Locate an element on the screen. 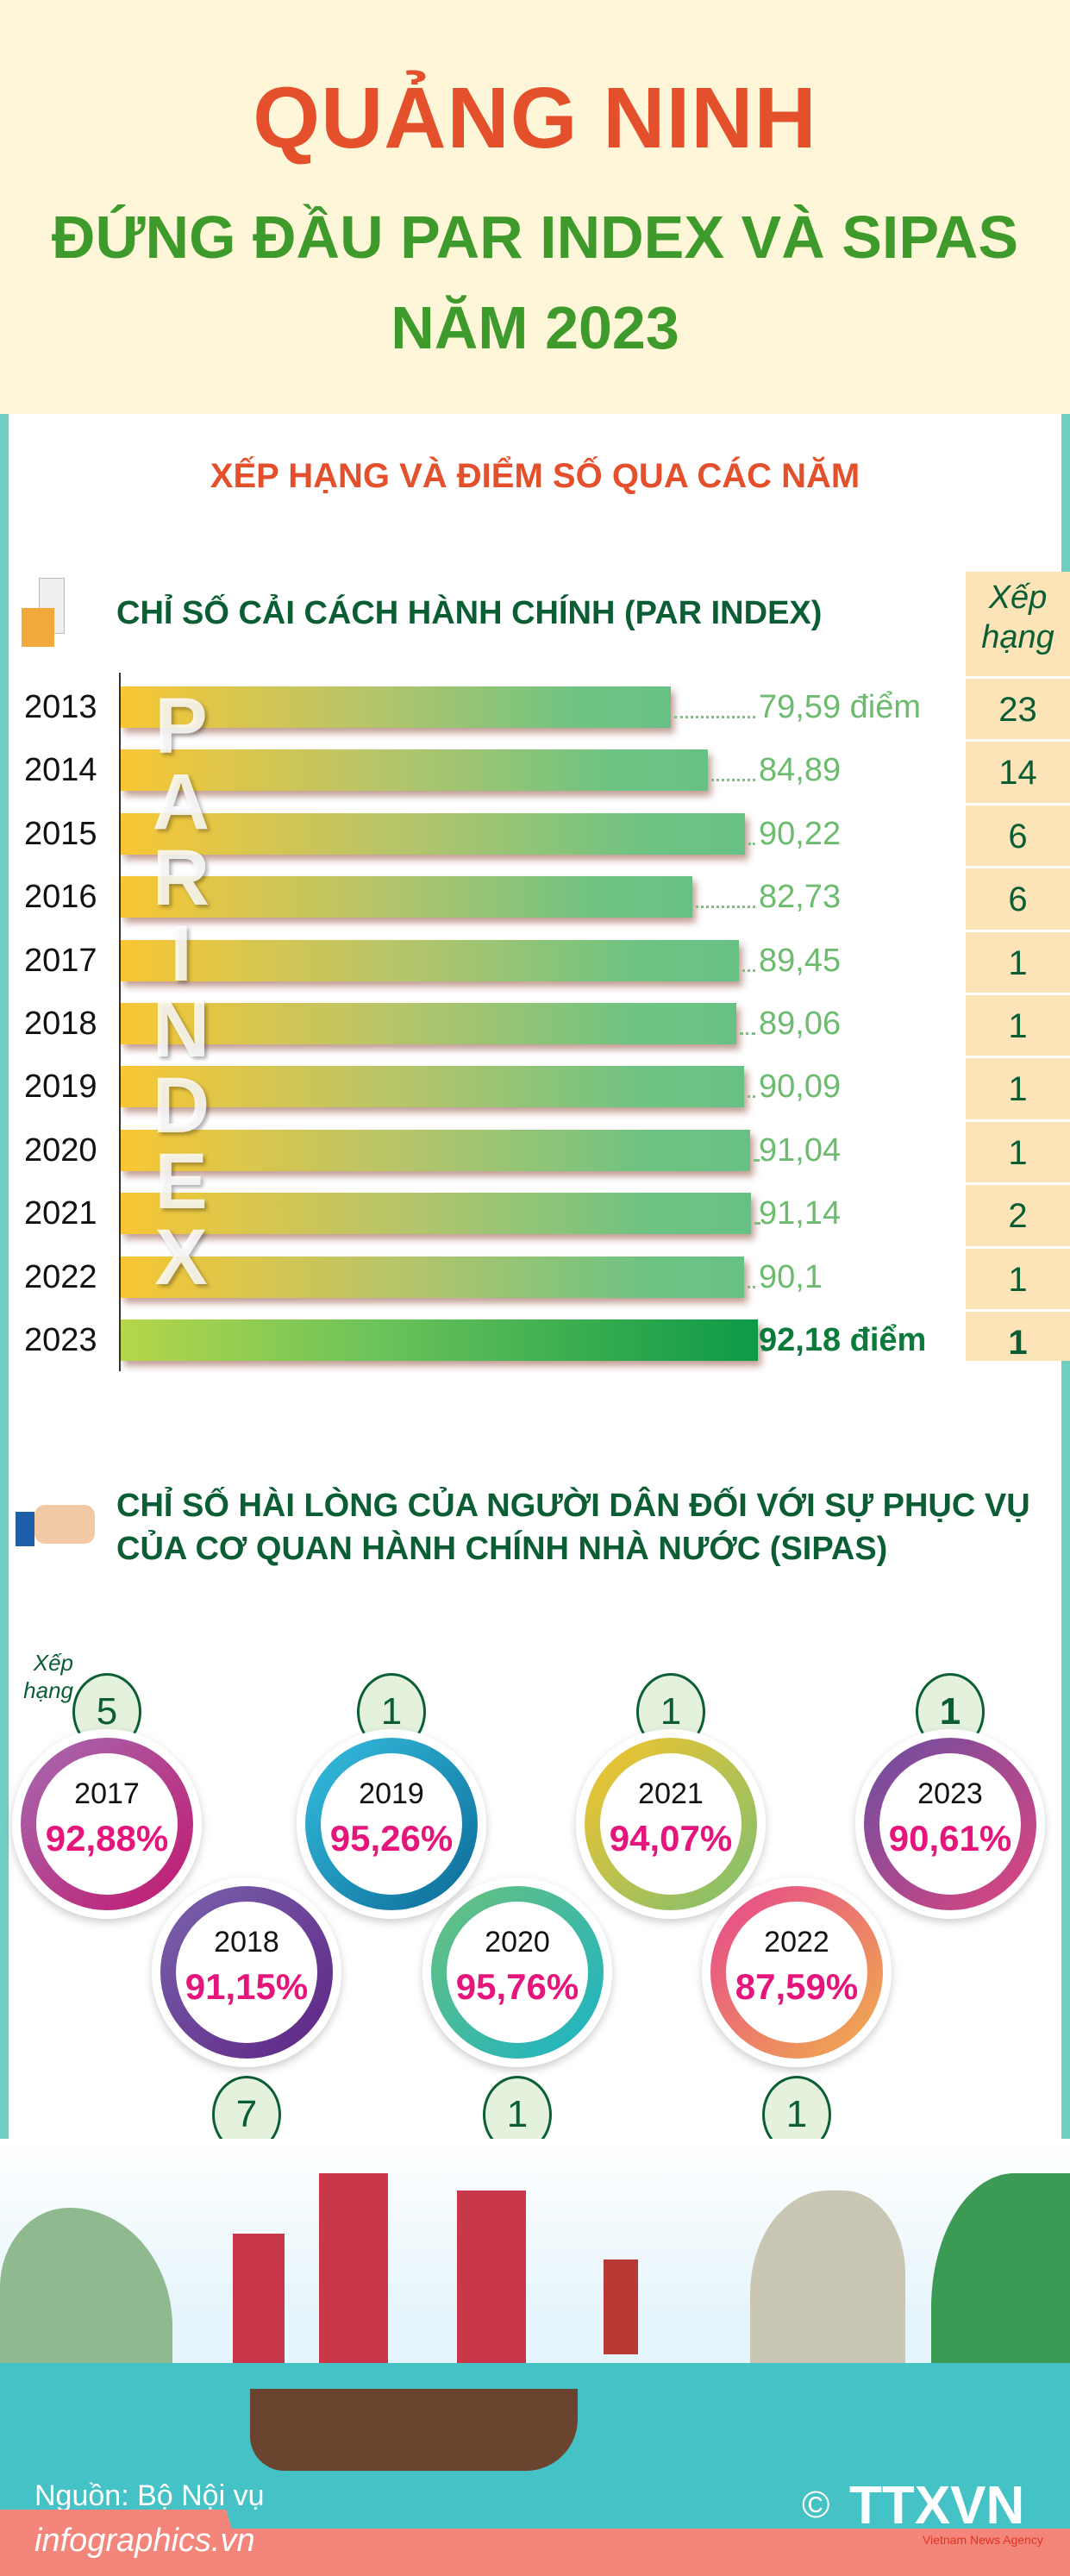 The height and width of the screenshot is (2576, 1070). par-watermark-letter: A is located at coordinates (181, 802).